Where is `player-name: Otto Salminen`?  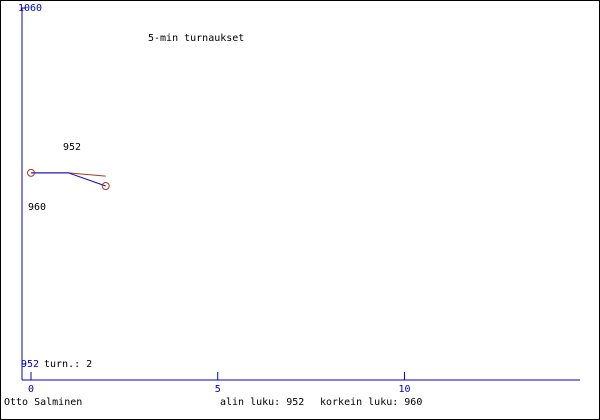
player-name: Otto Salminen is located at coordinates (43, 402).